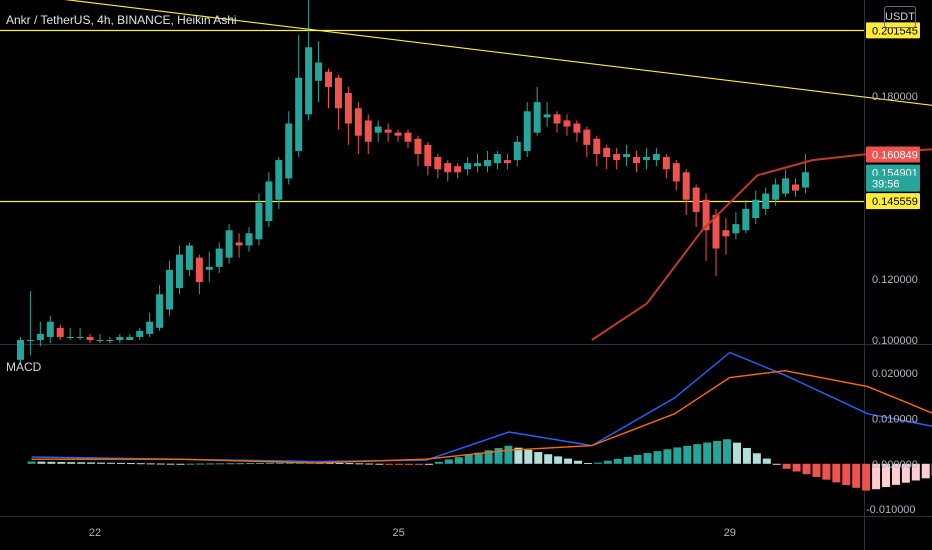 This screenshot has height=550, width=932. Describe the element at coordinates (891, 510) in the screenshot. I see `macd-tick-label: -0.010000` at that location.